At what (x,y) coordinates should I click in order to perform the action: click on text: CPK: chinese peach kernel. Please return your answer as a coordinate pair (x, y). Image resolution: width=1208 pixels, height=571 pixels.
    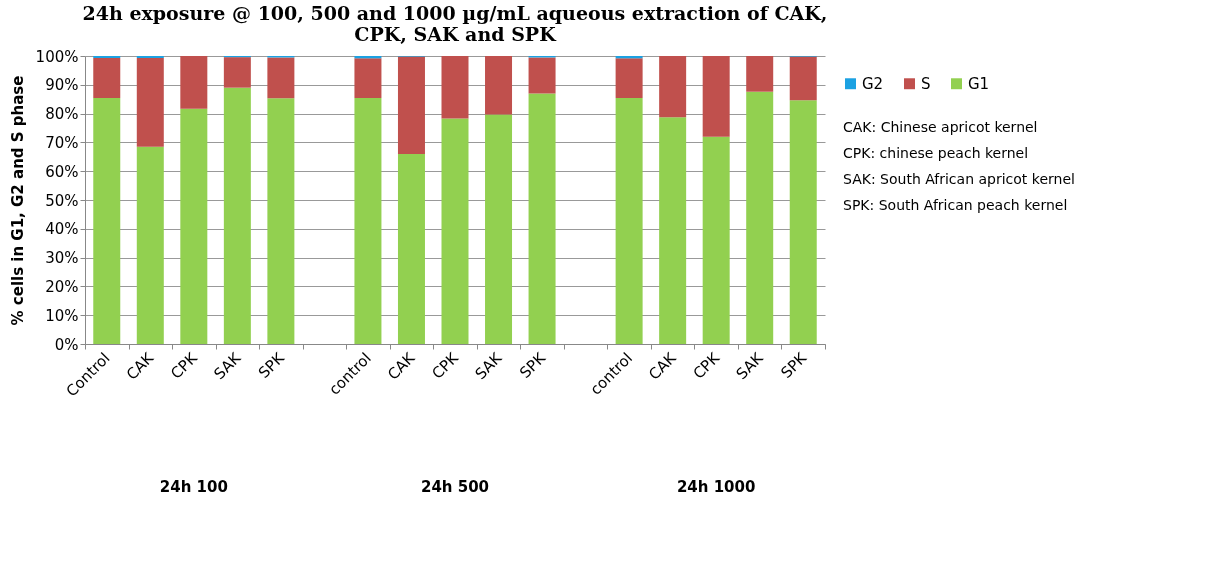
    Looking at the image, I should click on (936, 153).